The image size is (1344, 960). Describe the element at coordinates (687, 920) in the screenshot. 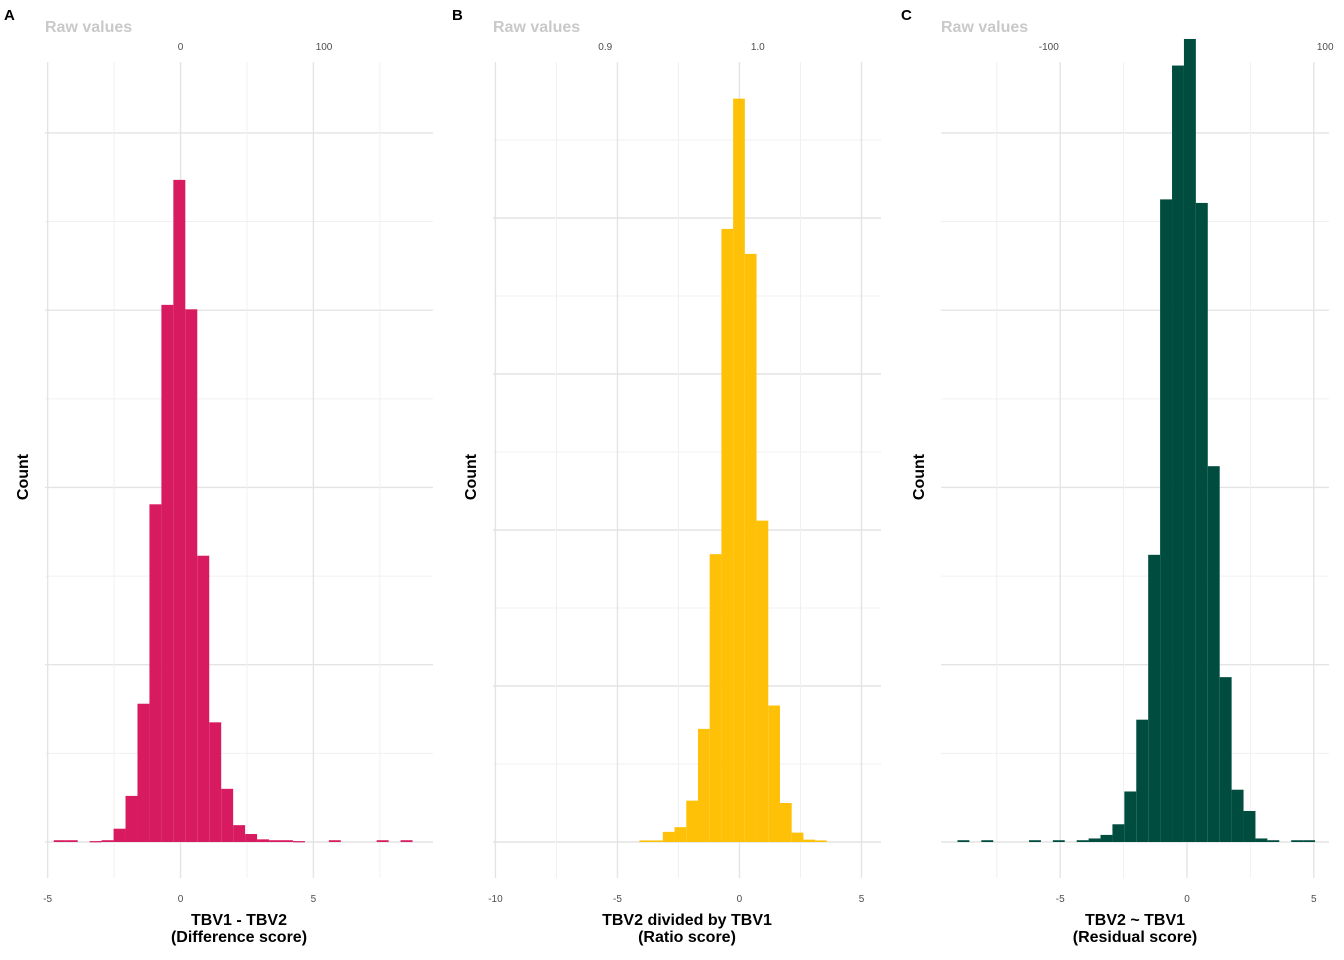

I see `x-axis-title: TBV2 divided by TBV1` at that location.